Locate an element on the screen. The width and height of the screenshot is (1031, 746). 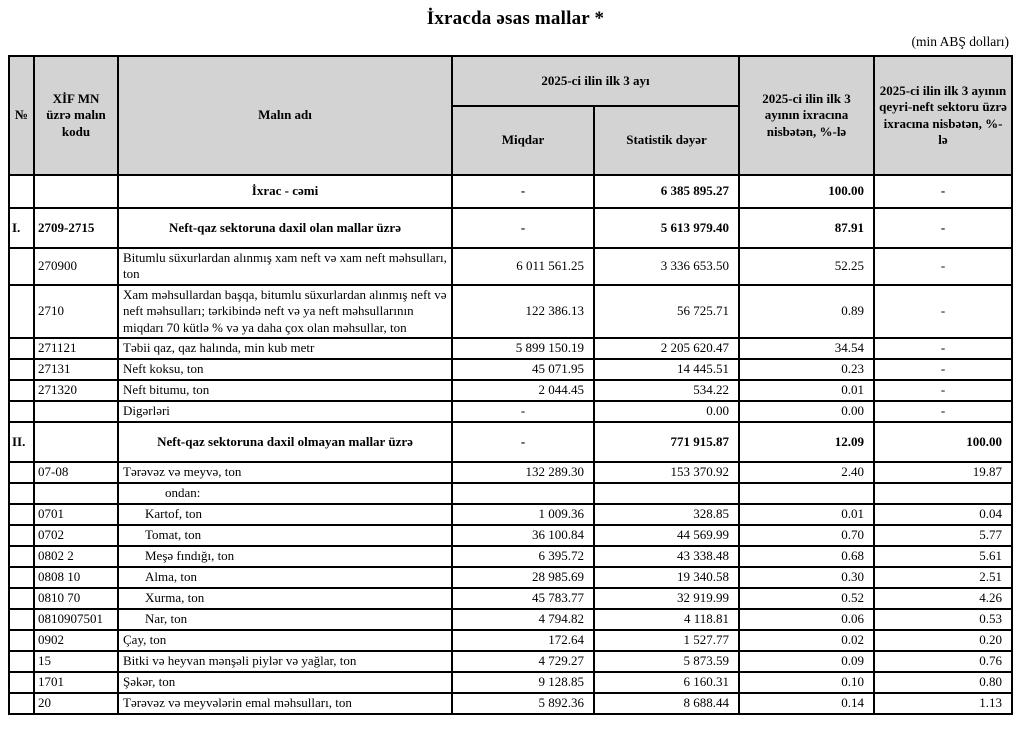
table-row: 0701 Kartof, ton 1 009.36 328.85 0.01 0.04 is located at coordinates (510, 514).